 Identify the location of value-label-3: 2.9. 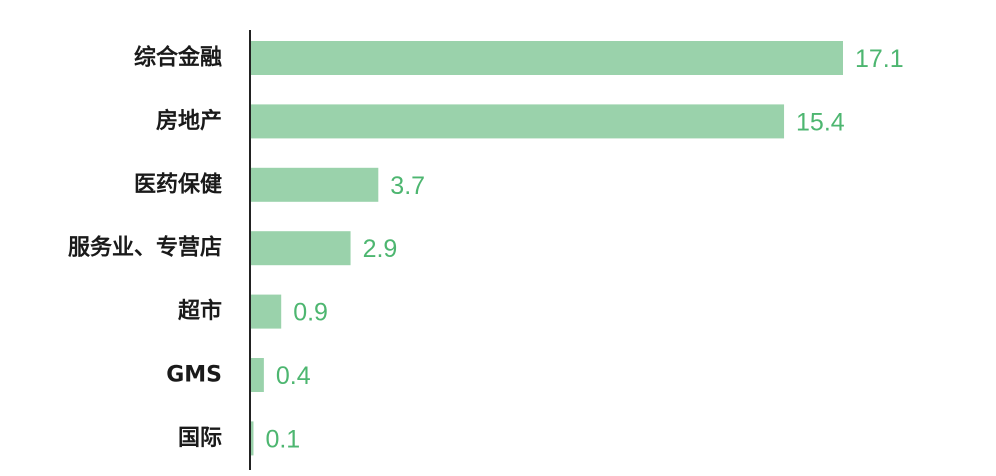
(380, 249).